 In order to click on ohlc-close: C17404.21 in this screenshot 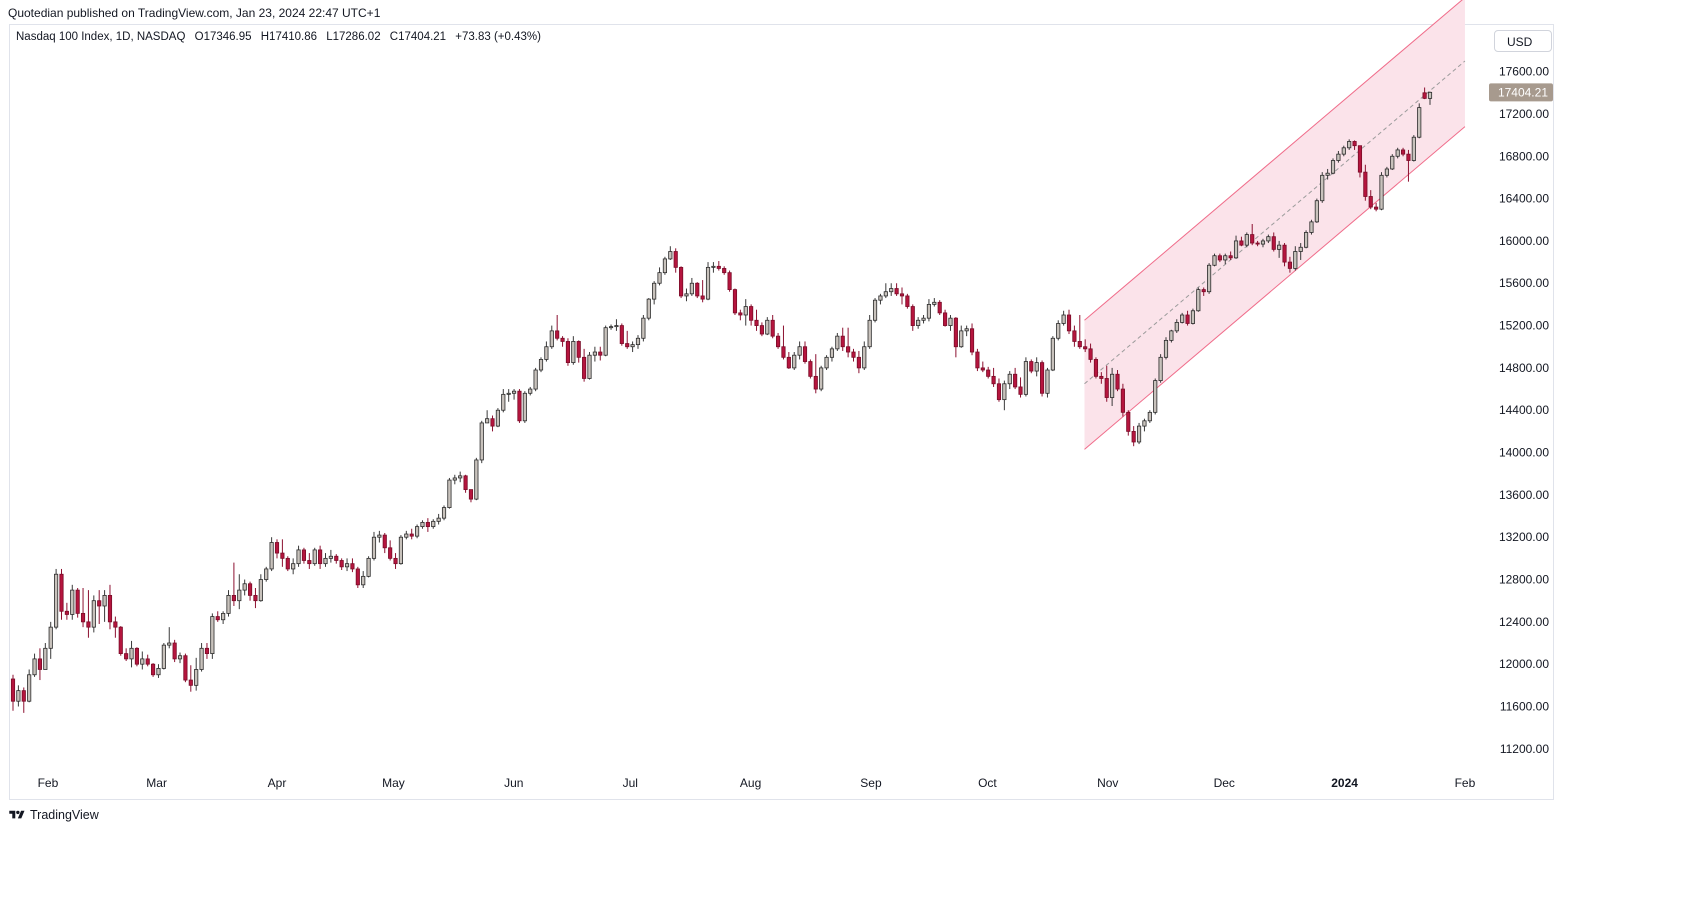, I will do `click(418, 37)`.